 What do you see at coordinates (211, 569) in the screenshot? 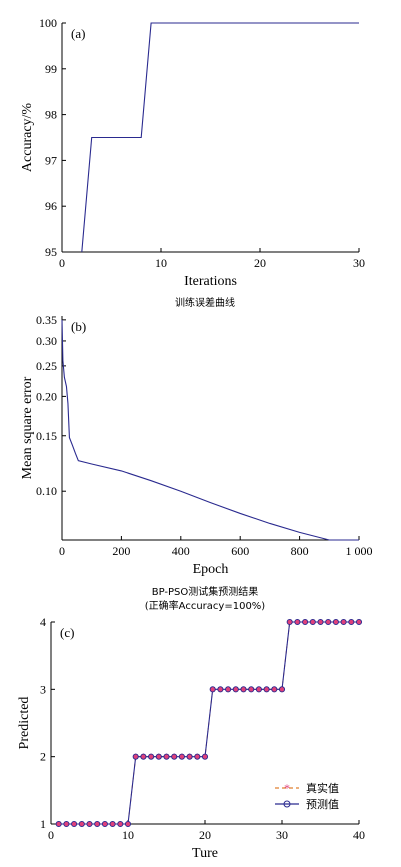
I see `x-axis-label: Epoch` at bounding box center [211, 569].